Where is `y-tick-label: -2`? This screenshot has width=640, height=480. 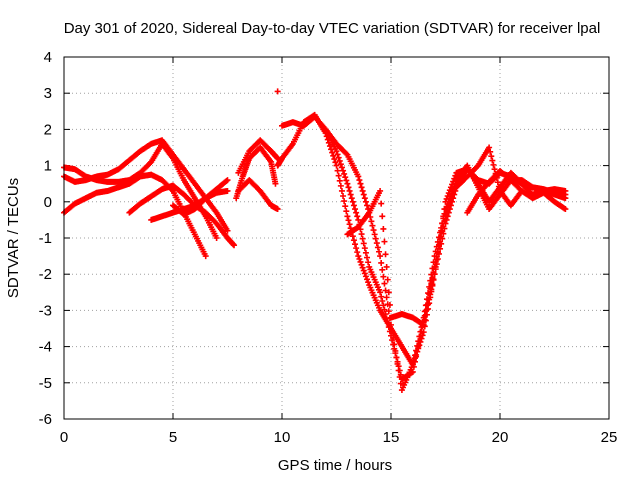 y-tick-label: -2 is located at coordinates (45, 274).